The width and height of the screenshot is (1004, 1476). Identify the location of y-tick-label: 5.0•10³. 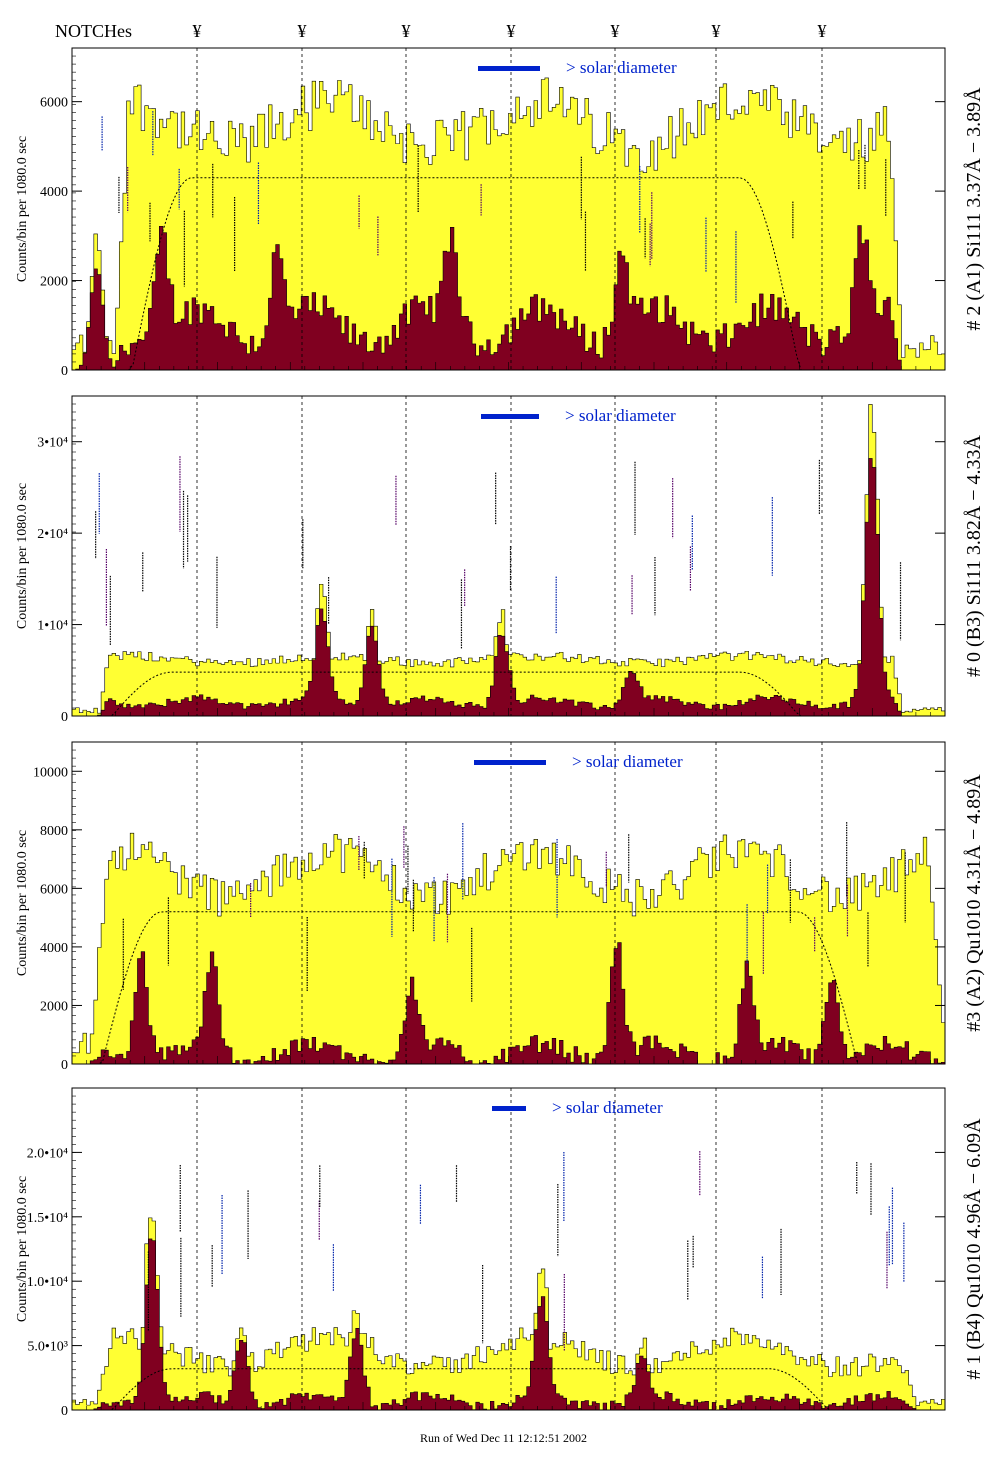
(47, 1347).